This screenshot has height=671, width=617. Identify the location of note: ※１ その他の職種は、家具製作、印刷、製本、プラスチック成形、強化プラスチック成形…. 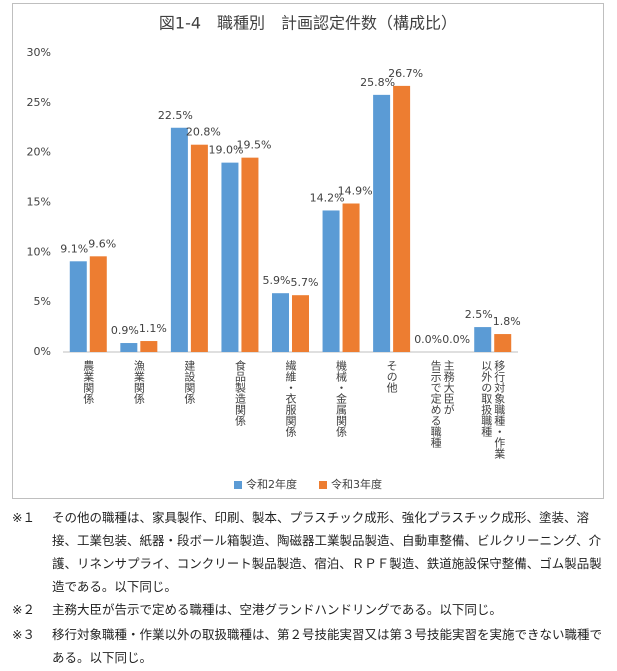
(309, 552).